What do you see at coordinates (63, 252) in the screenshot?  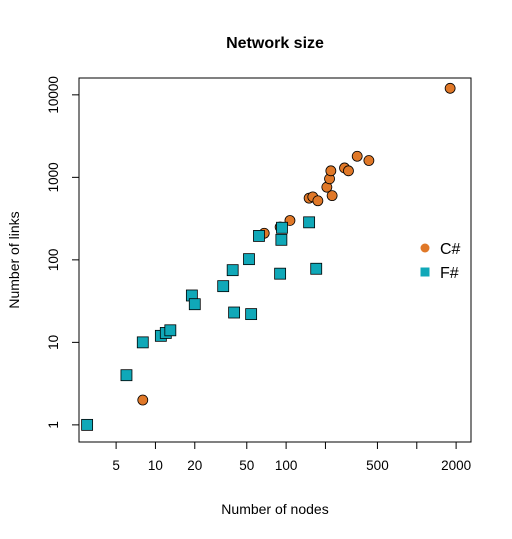 I see `y-axis: 1 10 100 1000 10000` at bounding box center [63, 252].